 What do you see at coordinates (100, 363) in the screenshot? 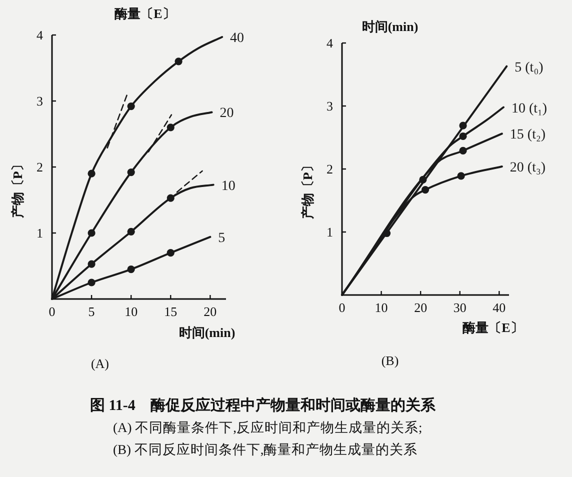
I see `text: (A)` at bounding box center [100, 363].